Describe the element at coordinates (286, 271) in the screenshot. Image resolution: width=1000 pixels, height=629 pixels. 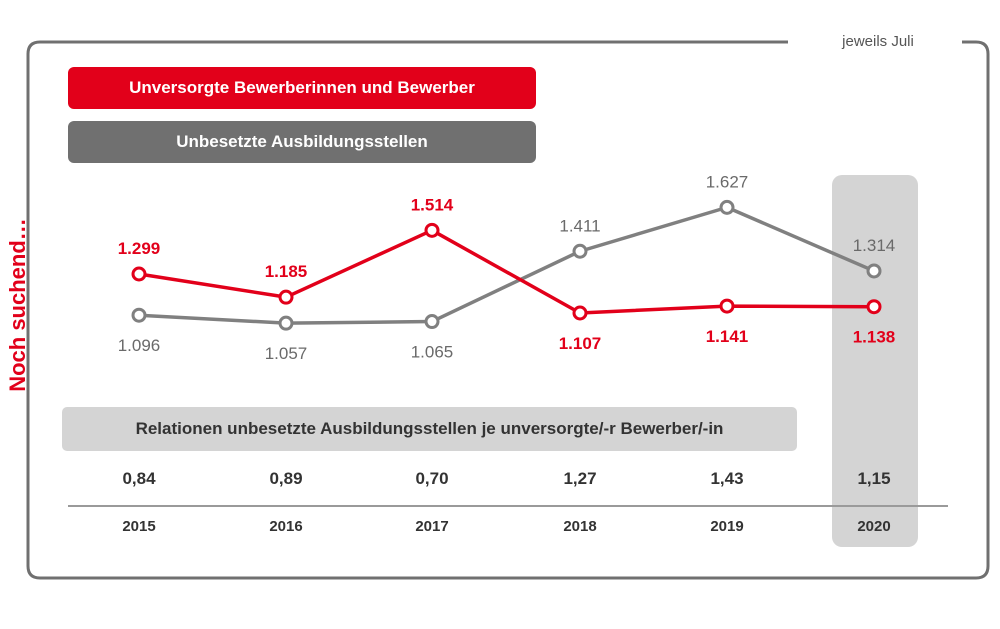
I see `data-label-unversorgte-2016: 1.185` at that location.